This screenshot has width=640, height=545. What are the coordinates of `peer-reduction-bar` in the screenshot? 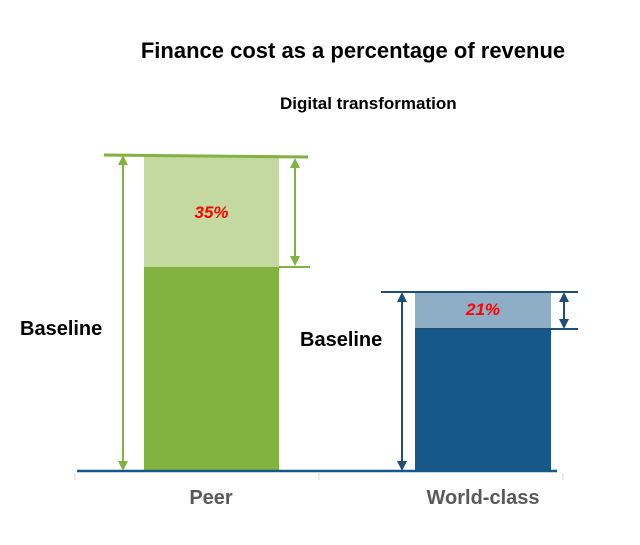 It's located at (211, 211).